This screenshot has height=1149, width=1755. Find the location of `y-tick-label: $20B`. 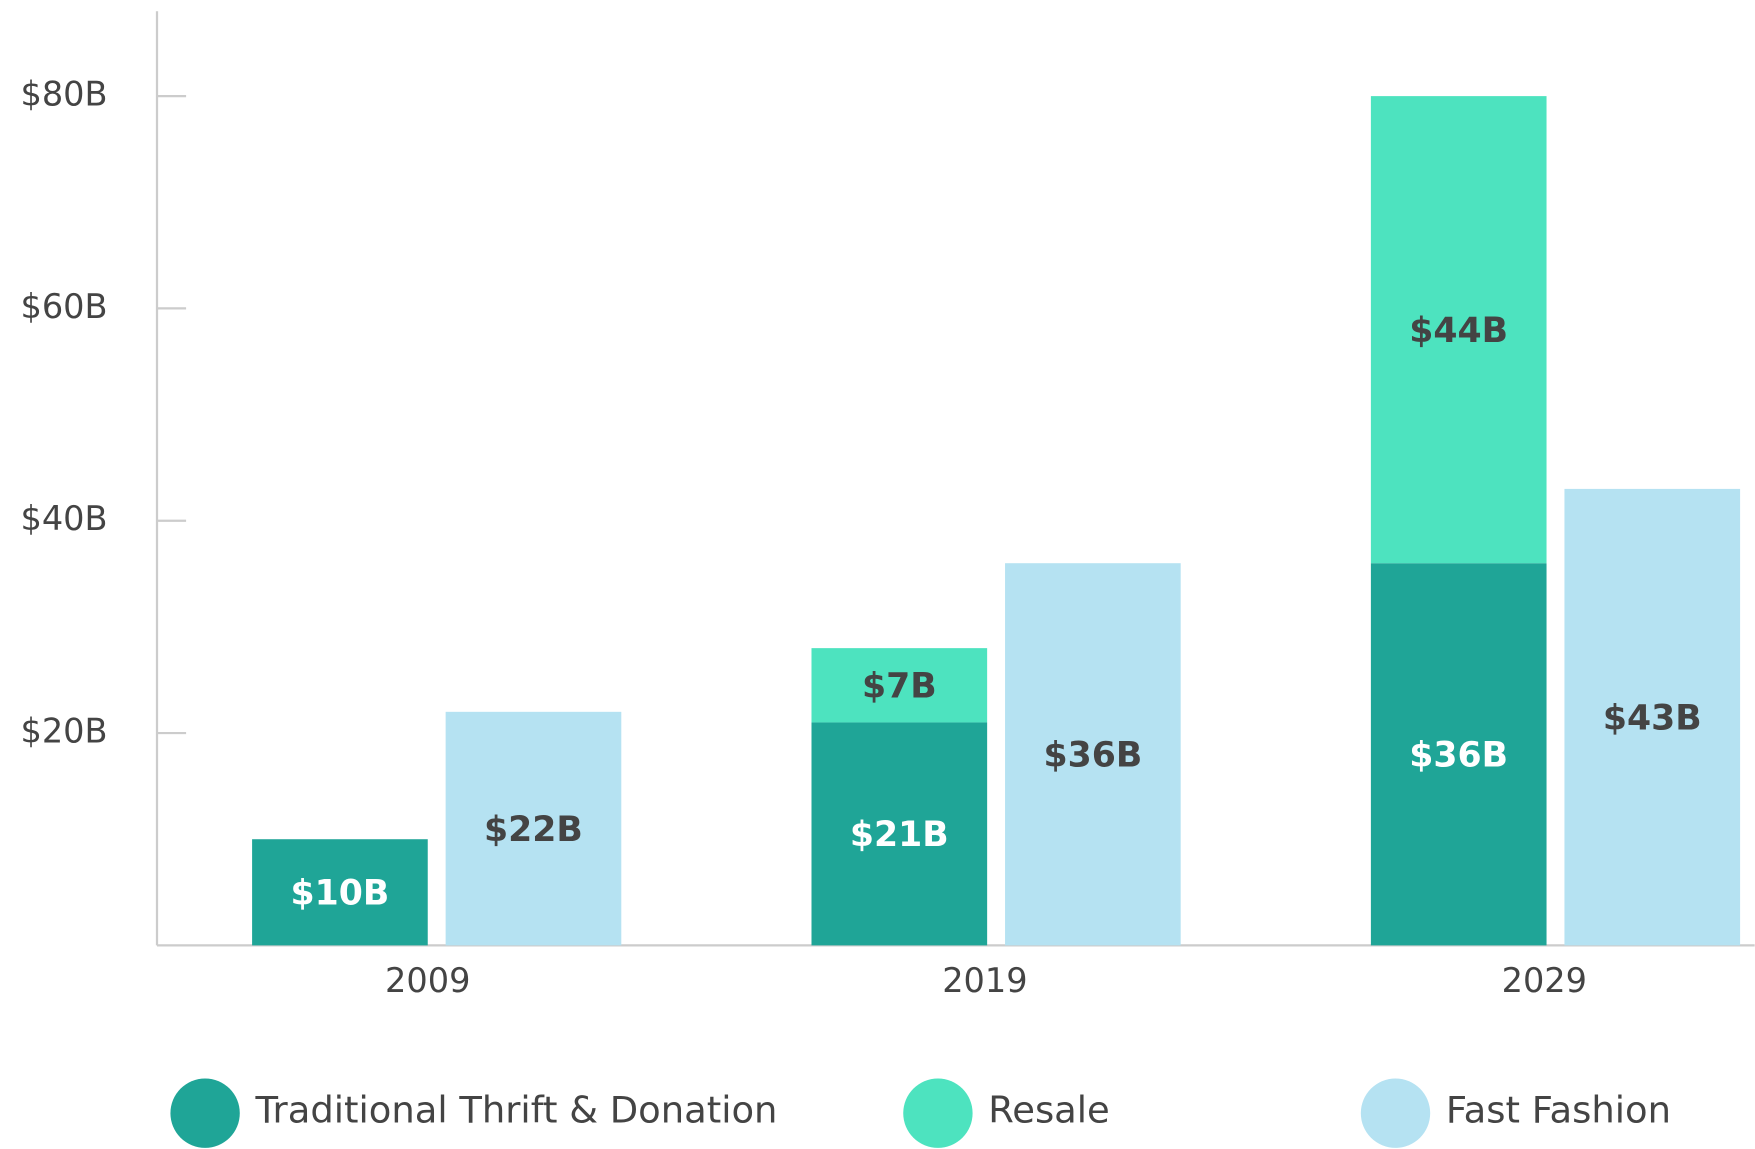

y-tick-label: $20B is located at coordinates (64, 731).